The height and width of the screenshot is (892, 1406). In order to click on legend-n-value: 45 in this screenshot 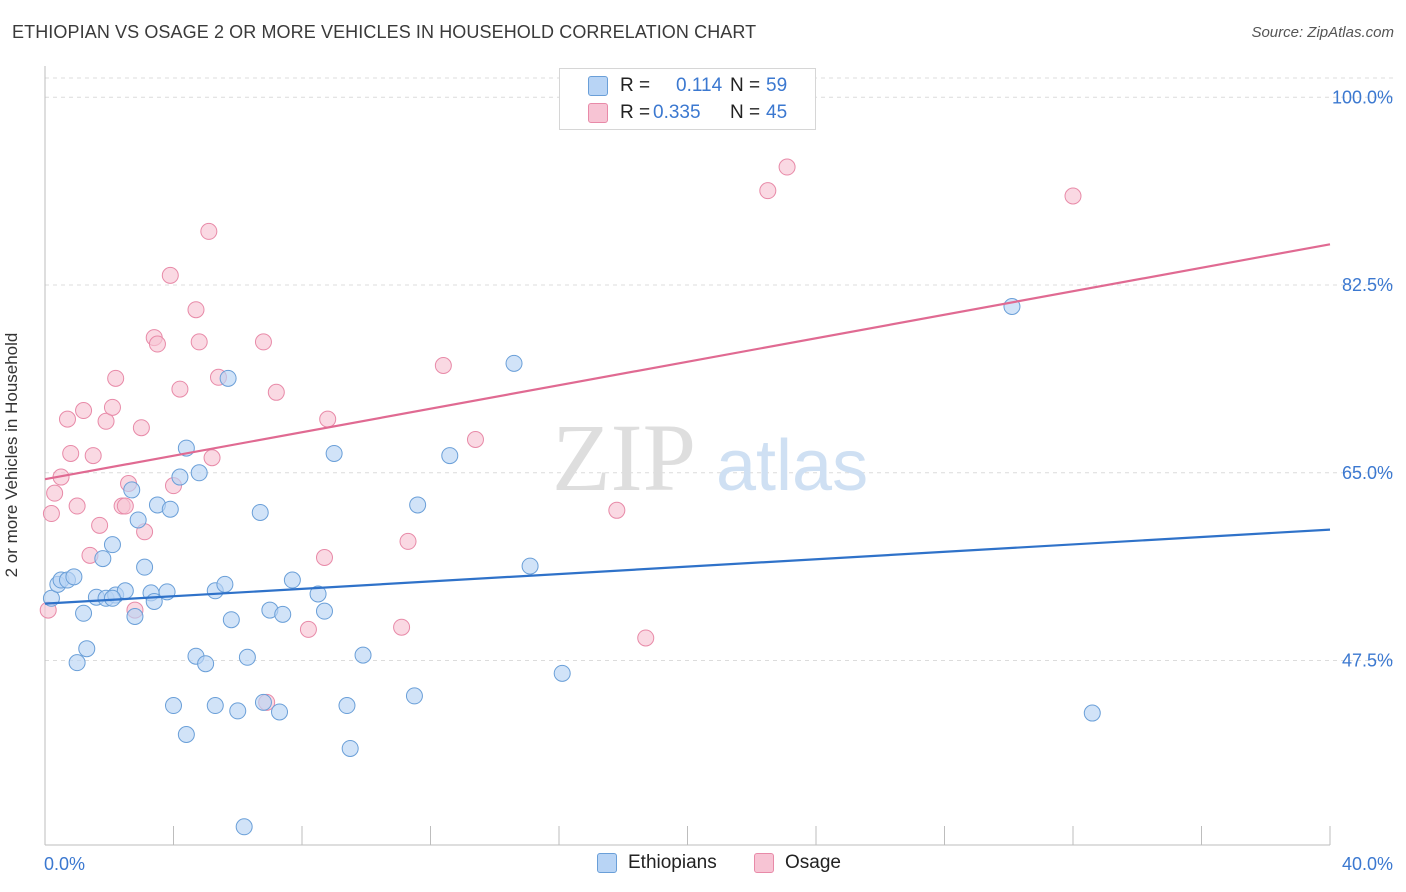, I will do `click(777, 112)`.